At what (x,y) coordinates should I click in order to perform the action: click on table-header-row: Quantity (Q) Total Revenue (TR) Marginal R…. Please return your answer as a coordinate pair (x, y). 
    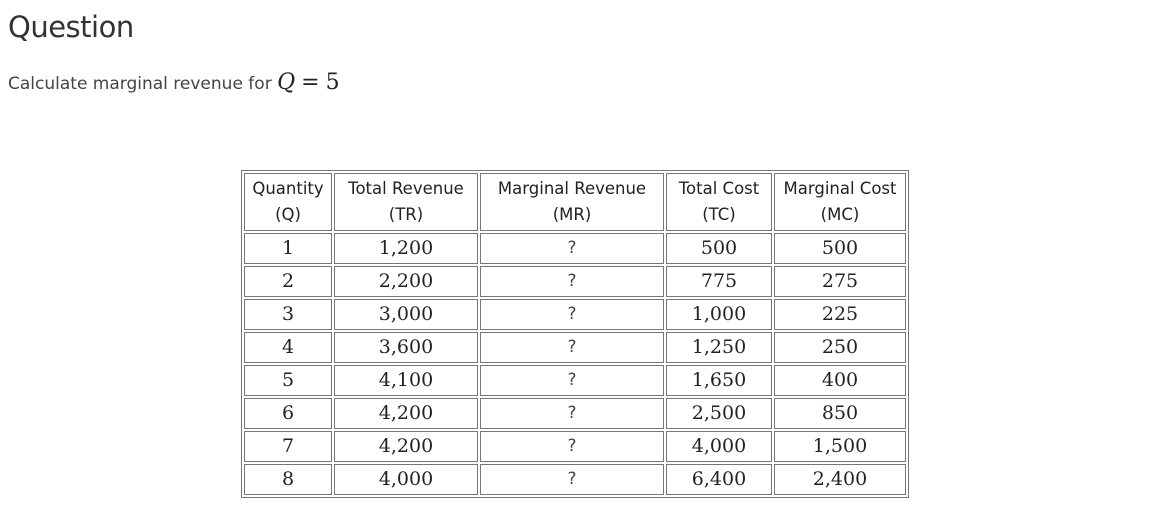
    Looking at the image, I should click on (575, 202).